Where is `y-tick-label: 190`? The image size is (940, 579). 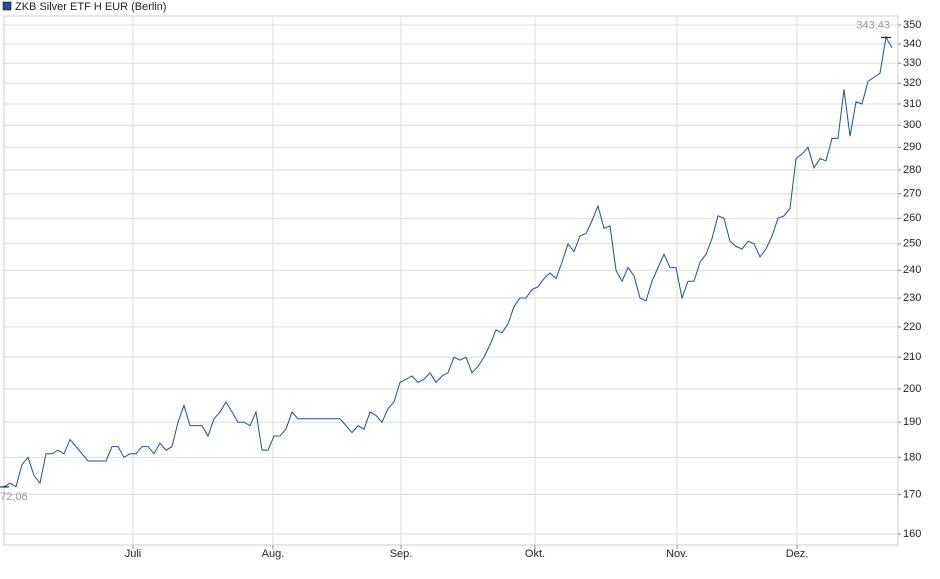
y-tick-label: 190 is located at coordinates (912, 422).